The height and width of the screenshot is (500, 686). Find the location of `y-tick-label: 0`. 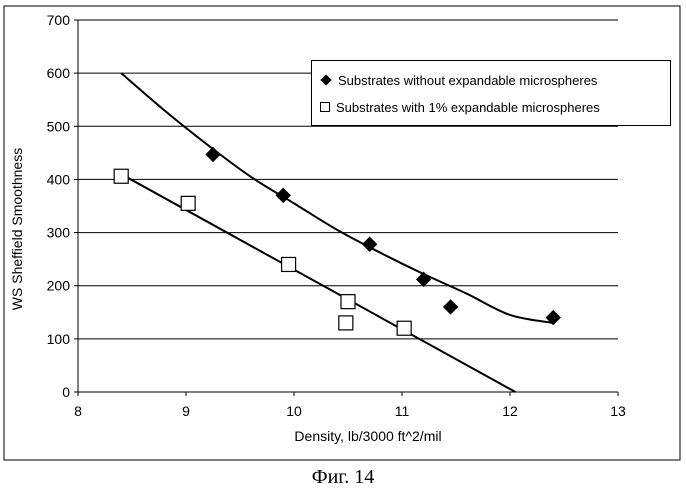

y-tick-label: 0 is located at coordinates (66, 392).